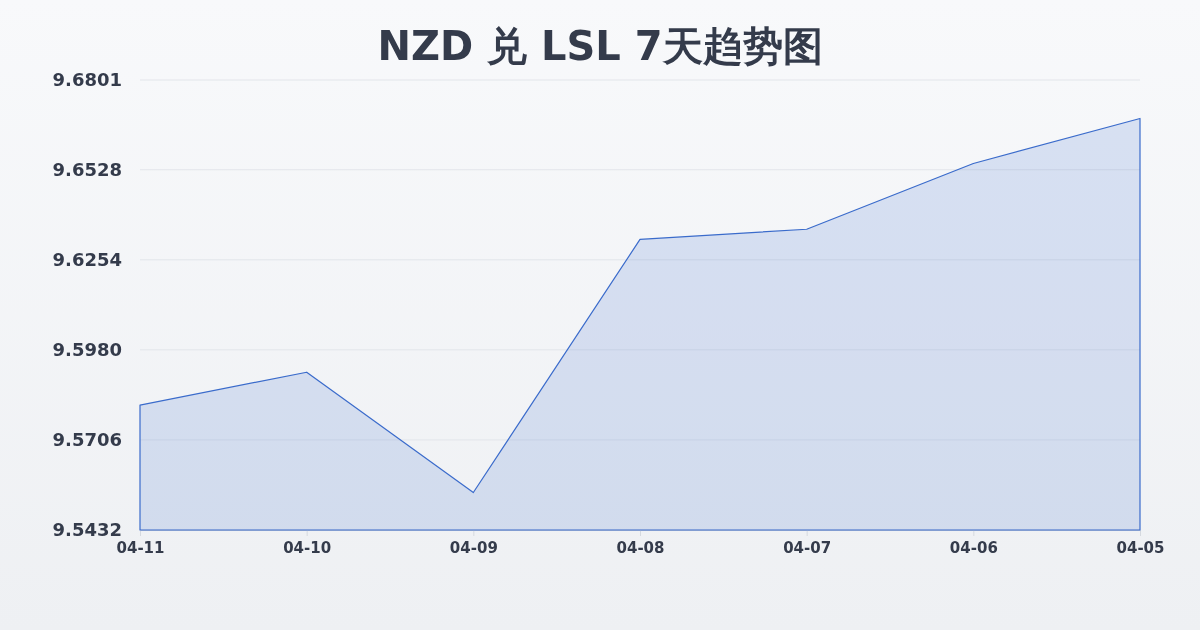 This screenshot has width=1200, height=630. Describe the element at coordinates (140, 547) in the screenshot. I see `x-tick-label: 04-11` at that location.